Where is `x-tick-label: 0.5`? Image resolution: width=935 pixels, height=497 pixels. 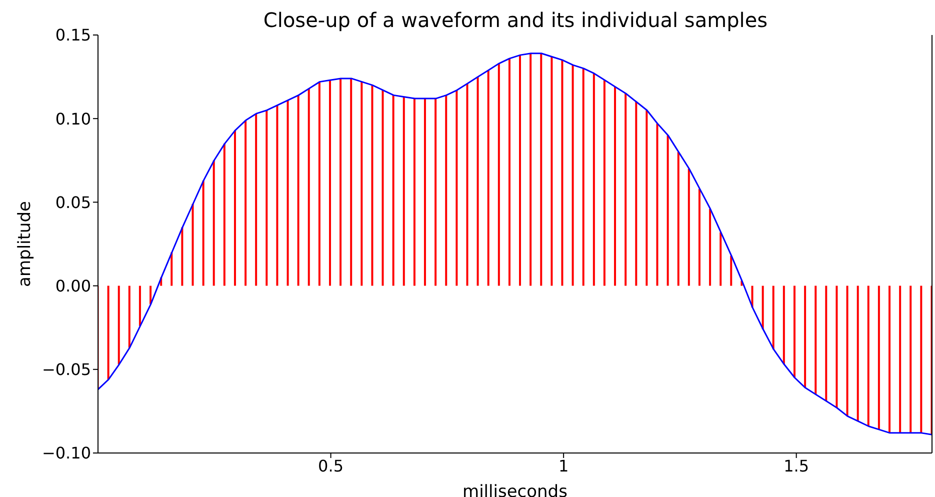
x-tick-label: 0.5 is located at coordinates (331, 466).